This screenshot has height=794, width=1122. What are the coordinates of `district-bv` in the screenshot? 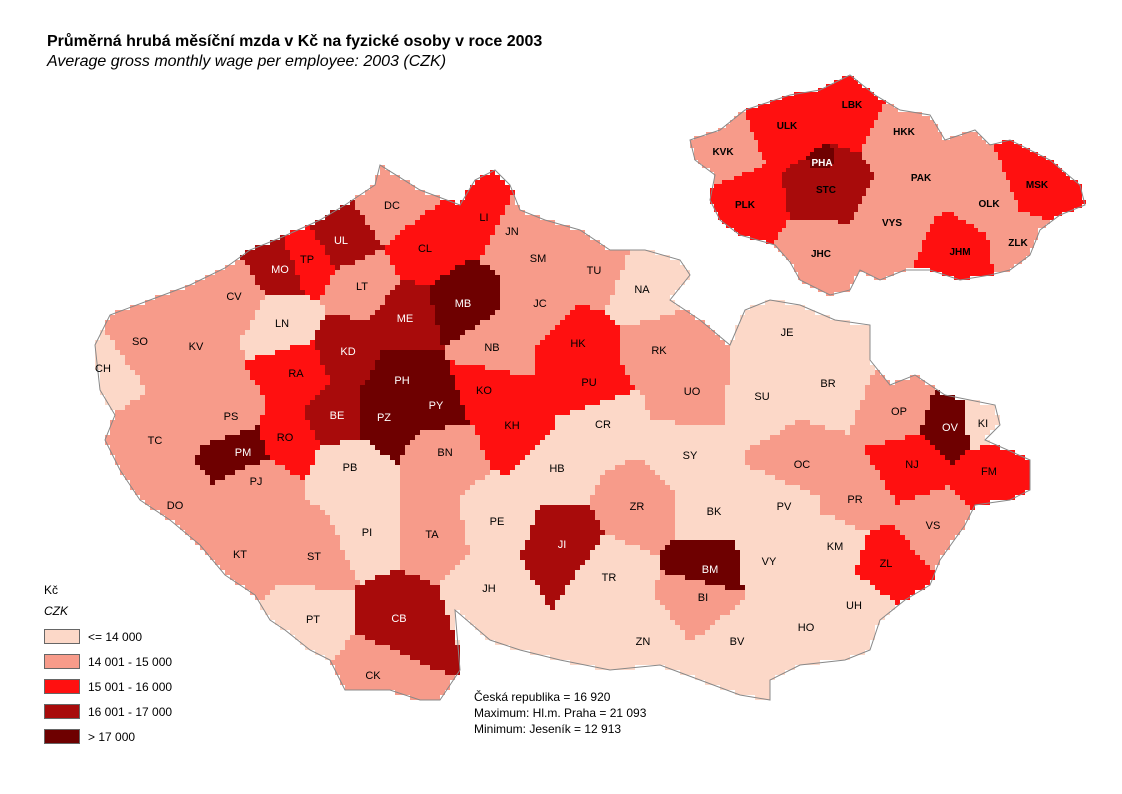 It's located at (735, 650).